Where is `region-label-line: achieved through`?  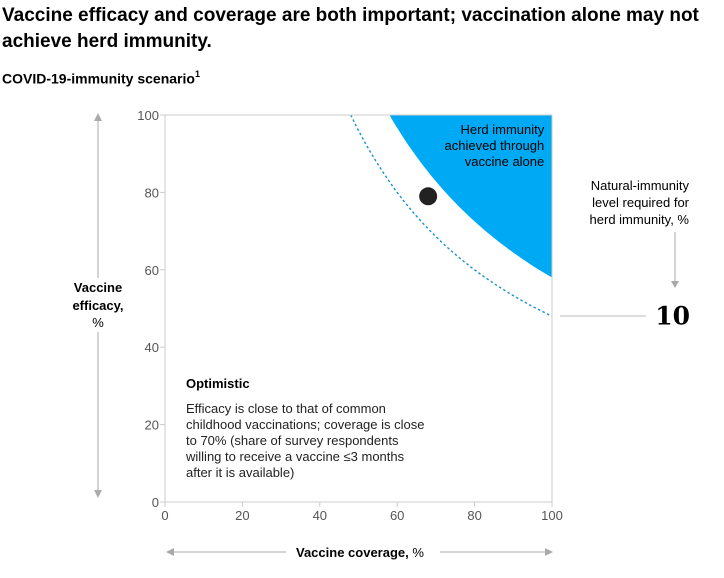
region-label-line: achieved through is located at coordinates (495, 145).